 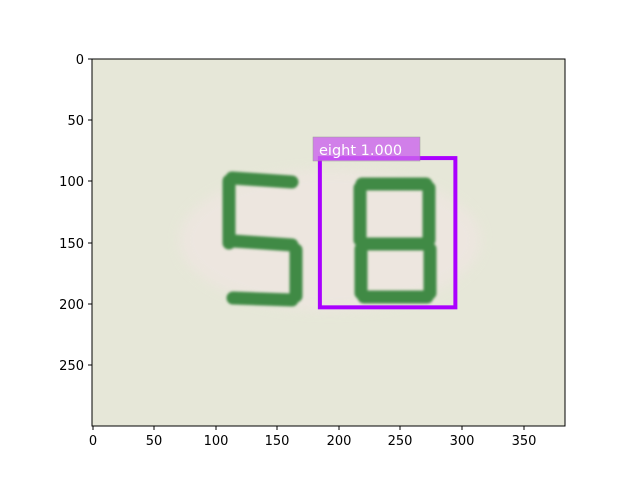 I want to click on y-tick-label: 150, so click(x=71, y=244).